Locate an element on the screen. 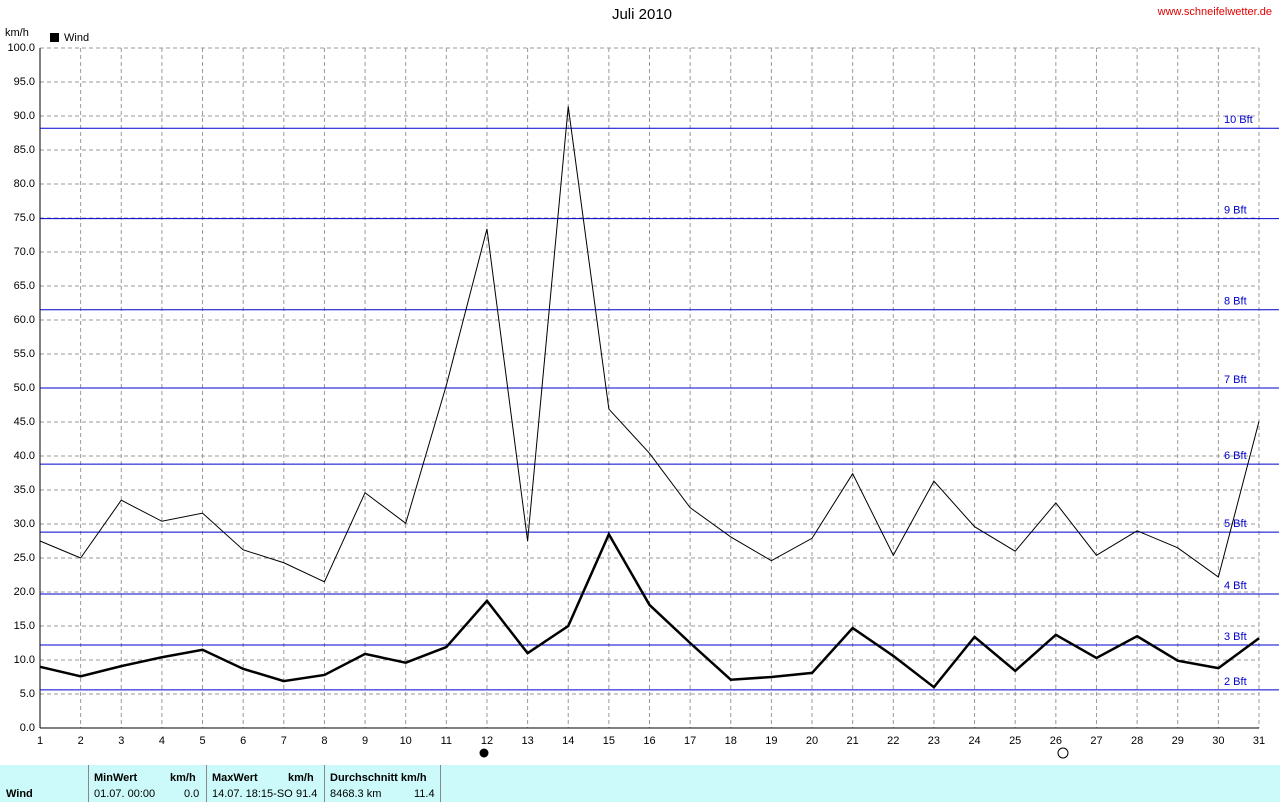 The width and height of the screenshot is (1280, 802). x-tick-label: 27 is located at coordinates (1096, 741).